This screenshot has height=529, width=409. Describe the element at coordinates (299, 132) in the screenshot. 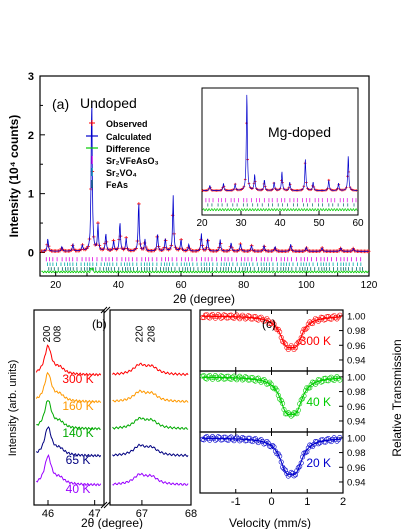

I see `inset-annotation: Mg-doped` at that location.